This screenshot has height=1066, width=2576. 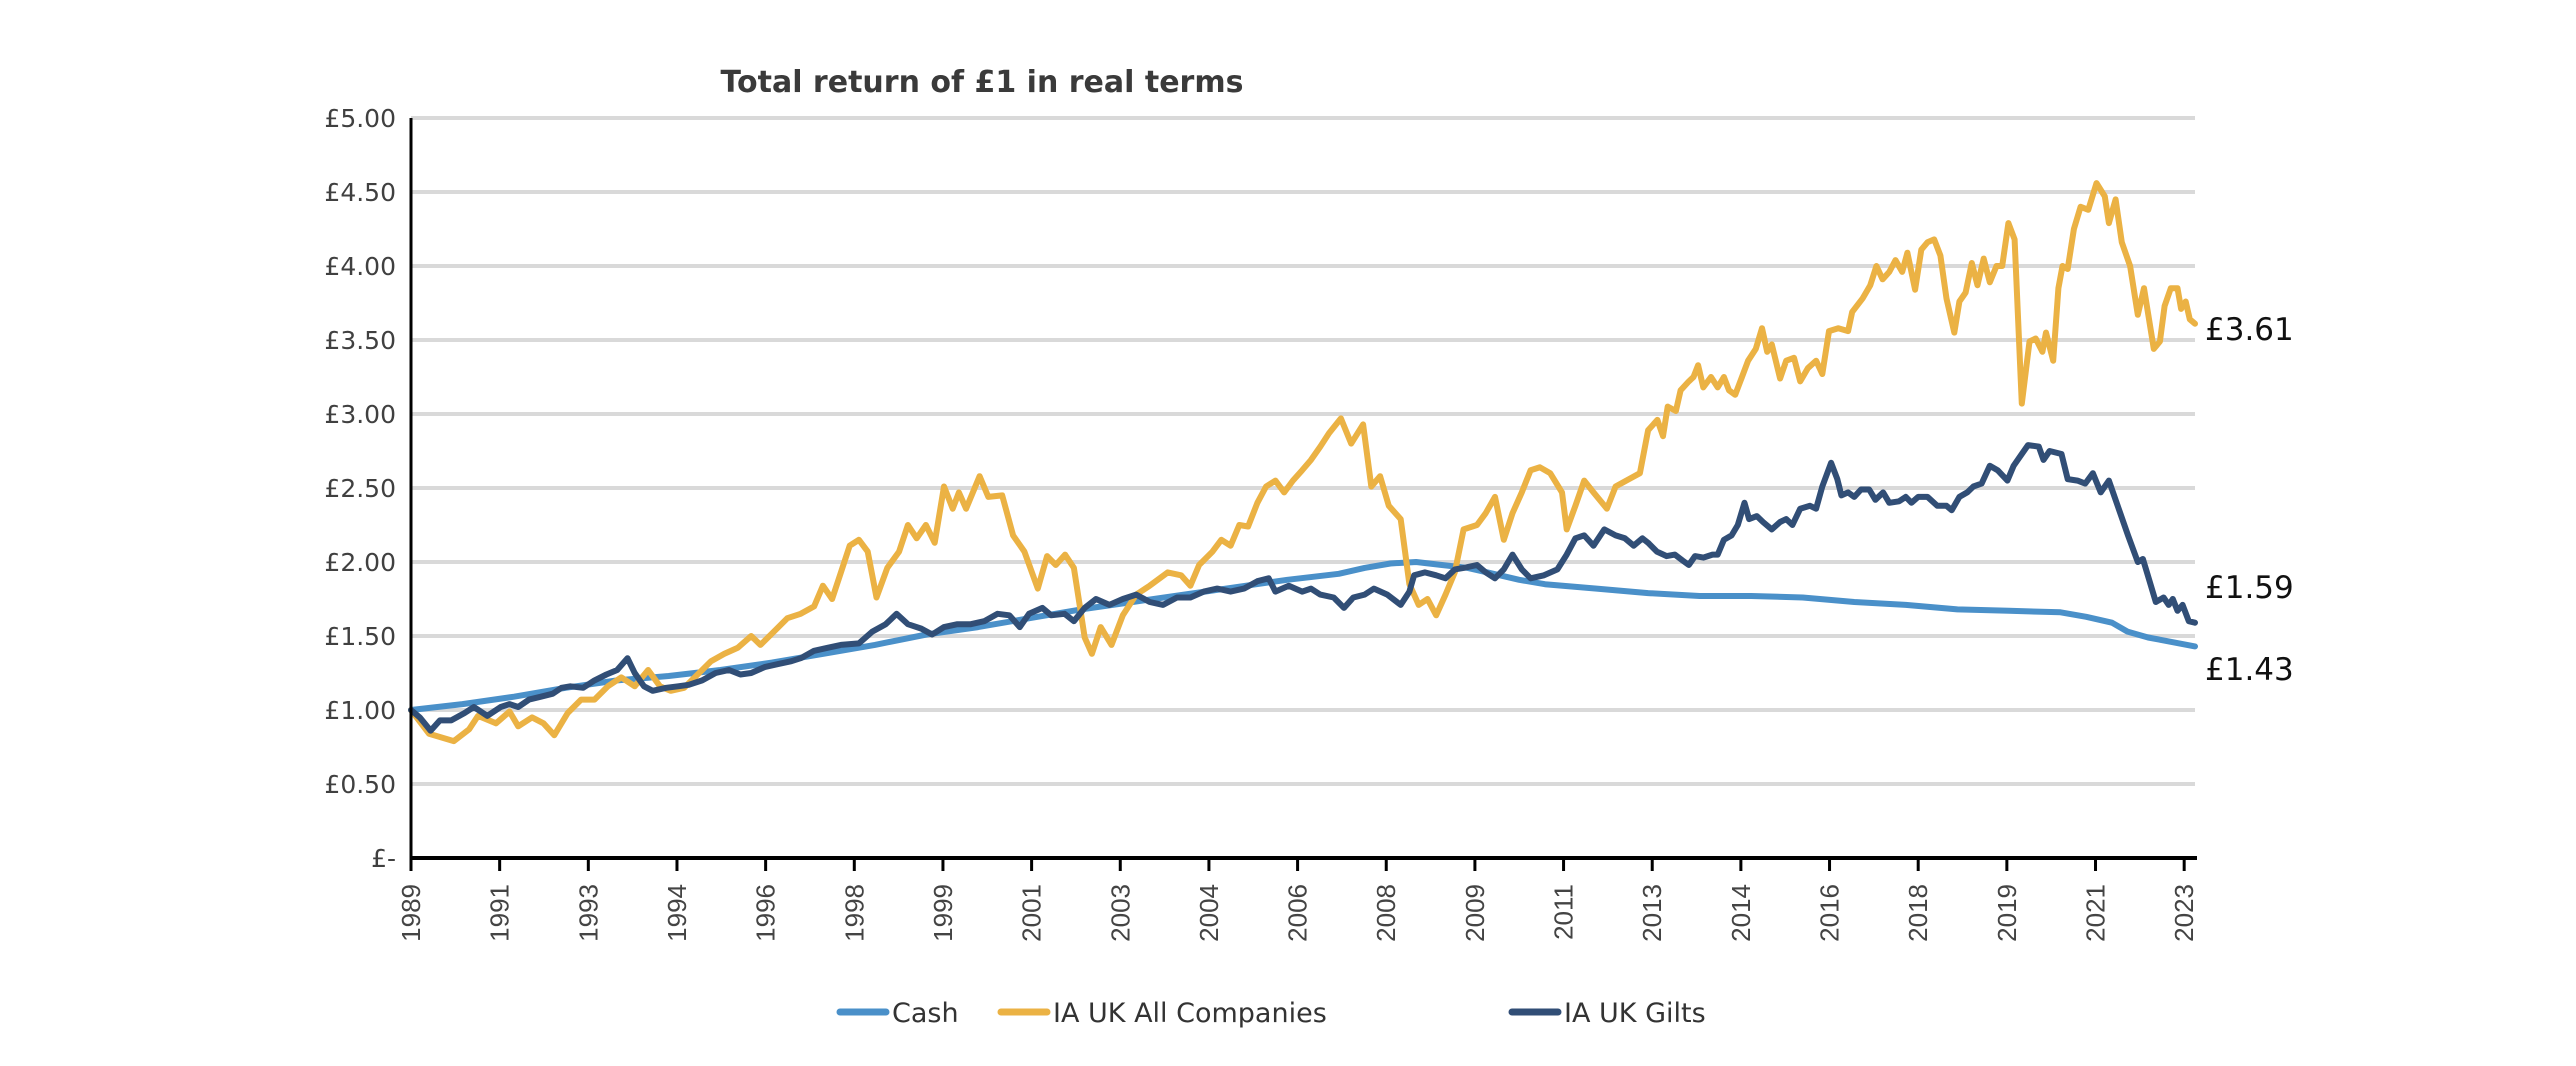 I want to click on legend-label: IA UK All Companies, so click(x=1190, y=1013).